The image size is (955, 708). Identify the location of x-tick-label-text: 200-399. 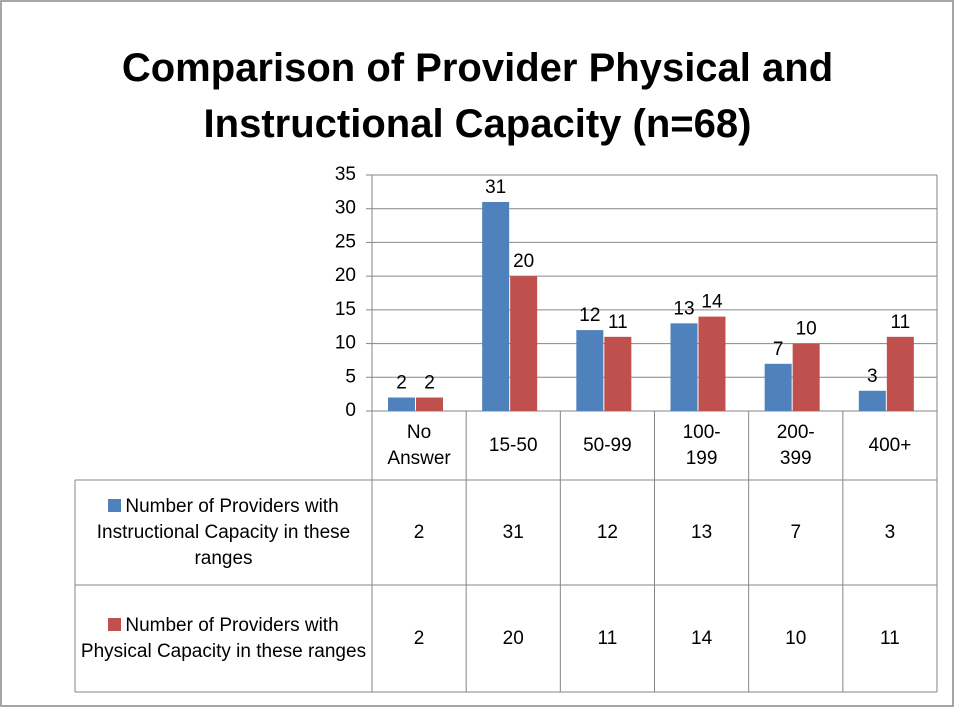
(795, 445).